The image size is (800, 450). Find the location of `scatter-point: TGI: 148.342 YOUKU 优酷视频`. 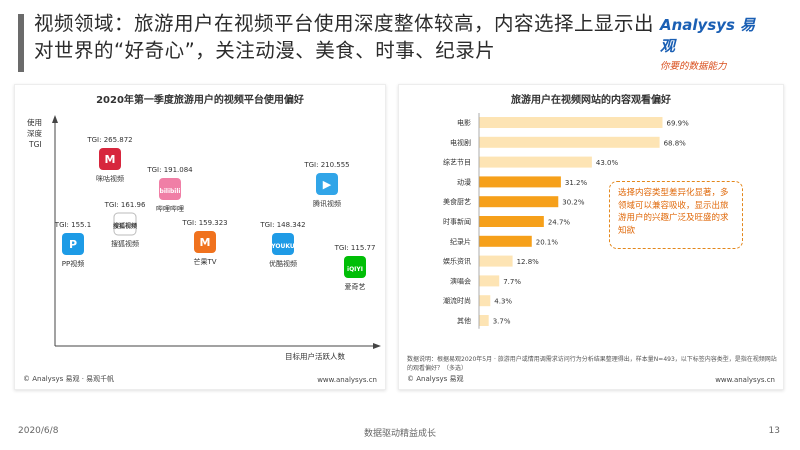

scatter-point: TGI: 148.342 YOUKU 优酷视频 is located at coordinates (282, 244).